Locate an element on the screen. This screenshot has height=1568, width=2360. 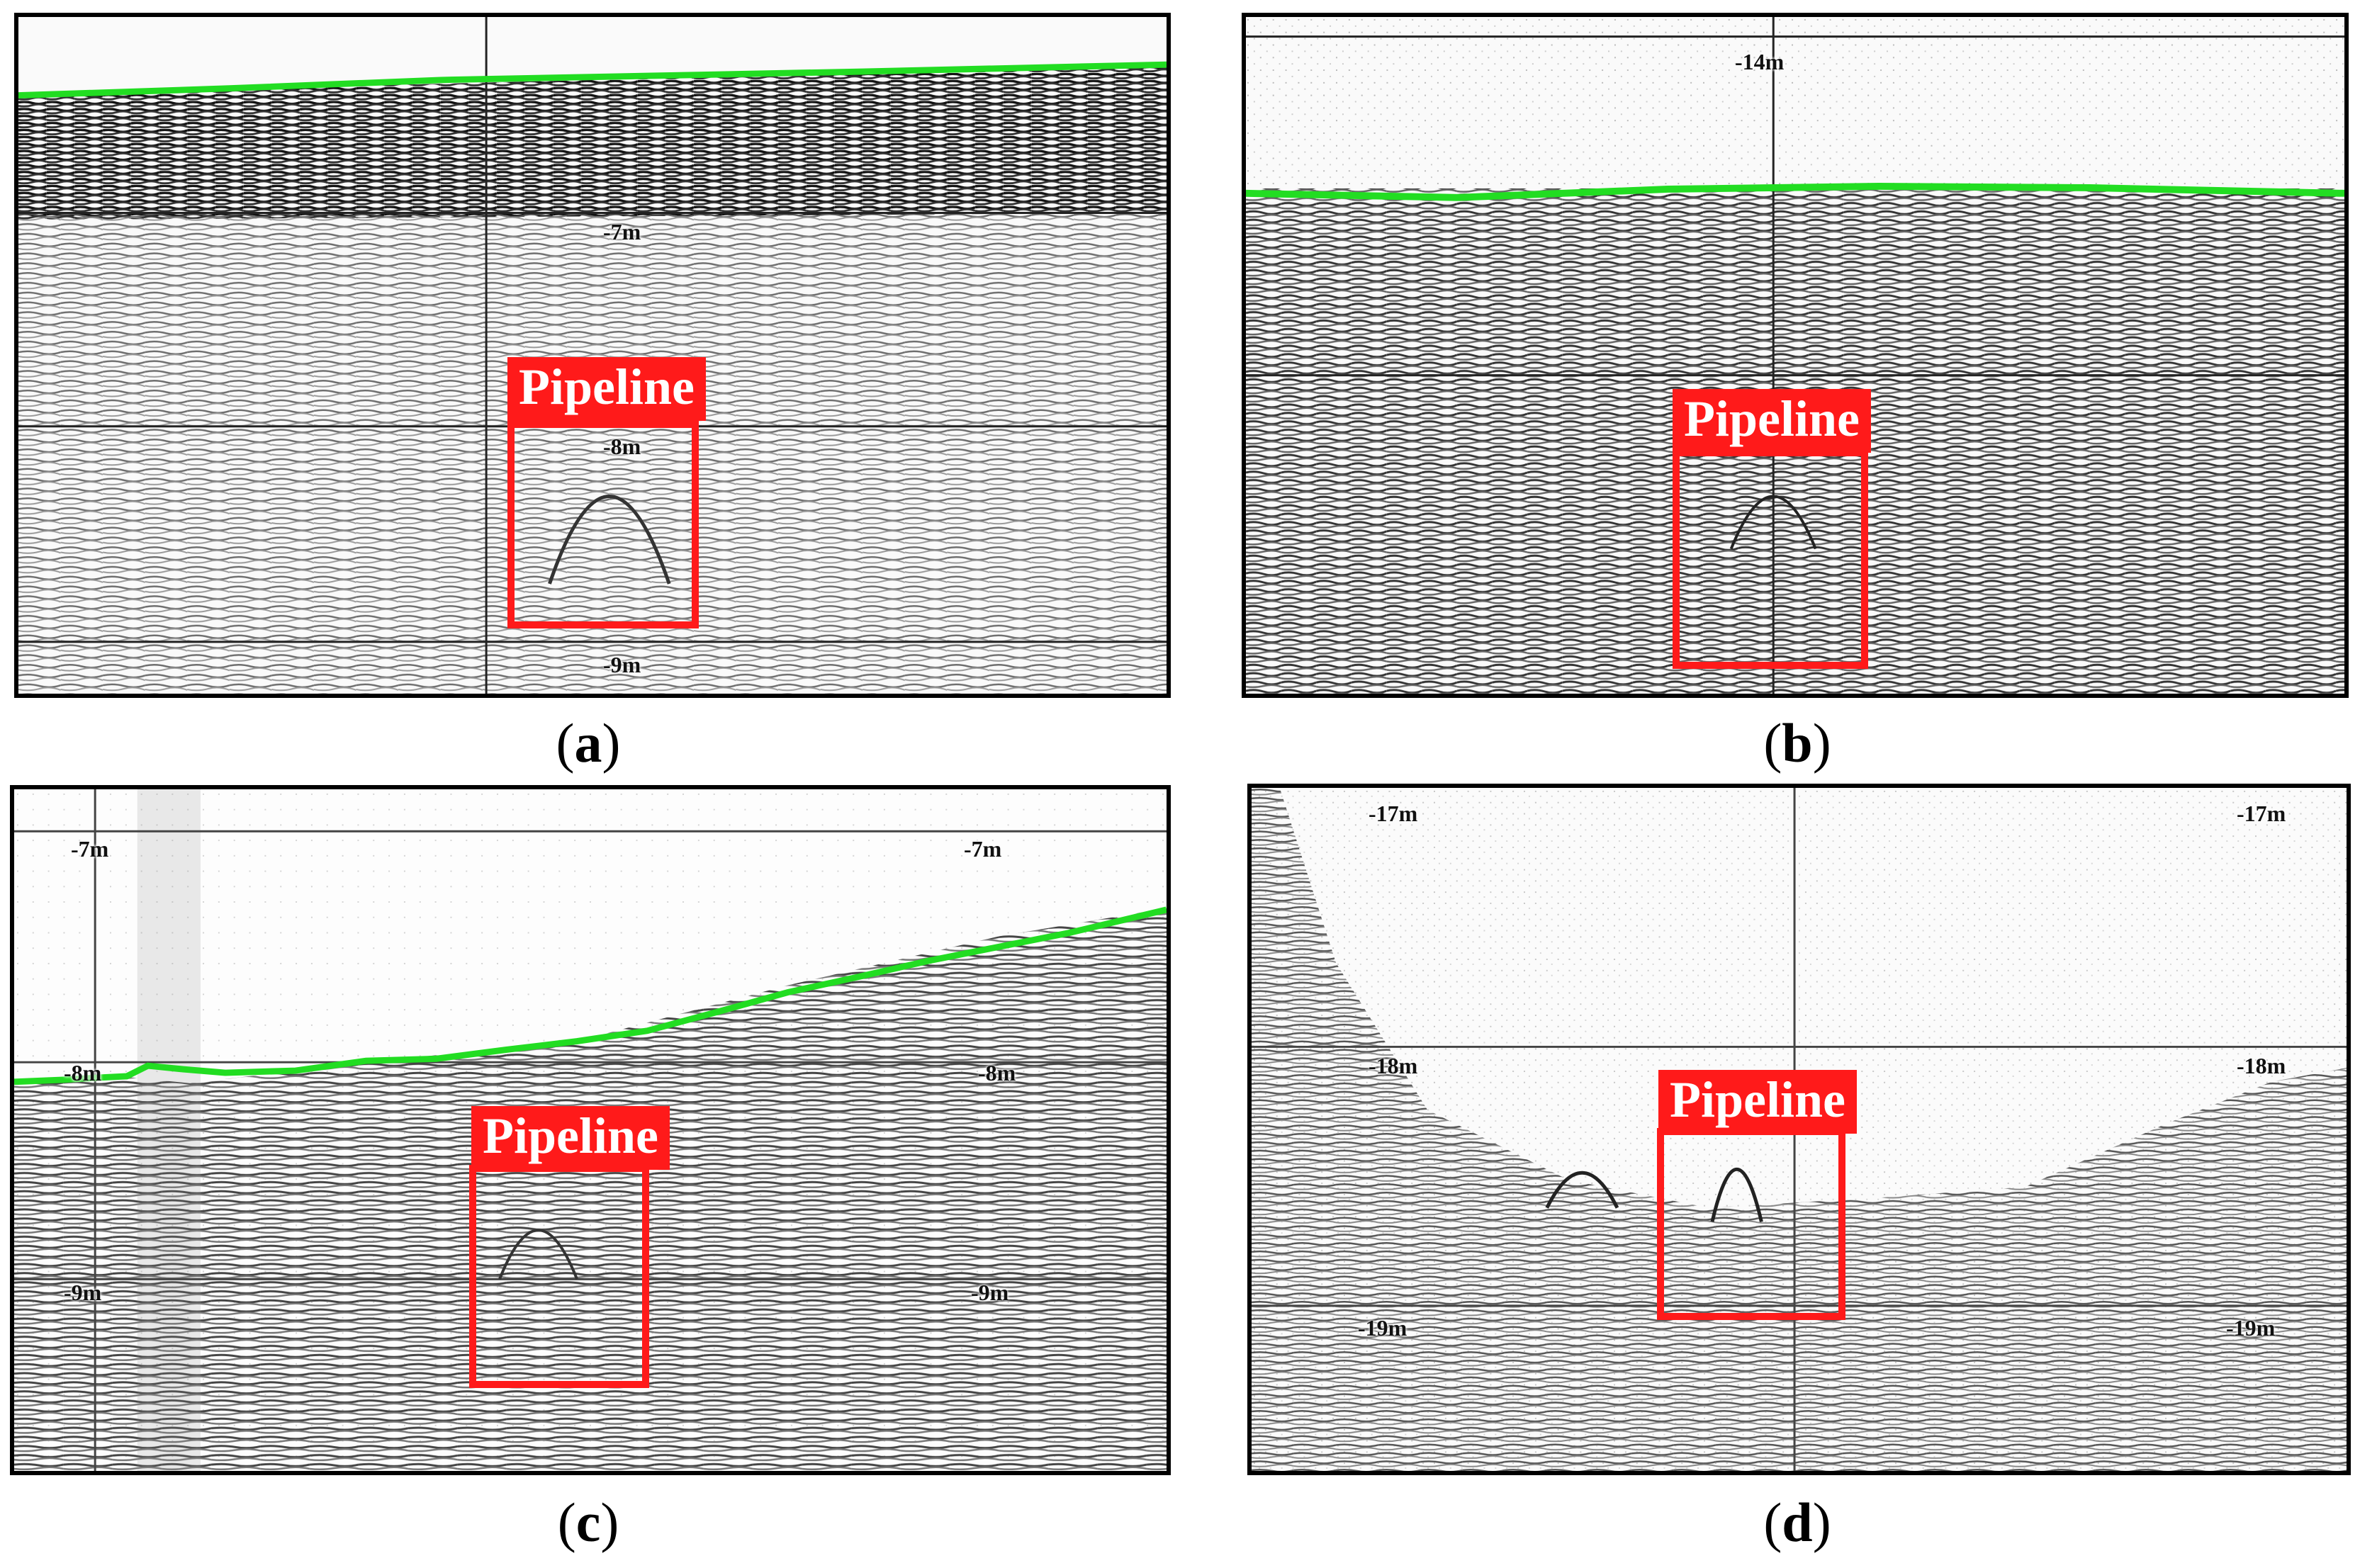
caption-letter: c is located at coordinates (588, 1522).